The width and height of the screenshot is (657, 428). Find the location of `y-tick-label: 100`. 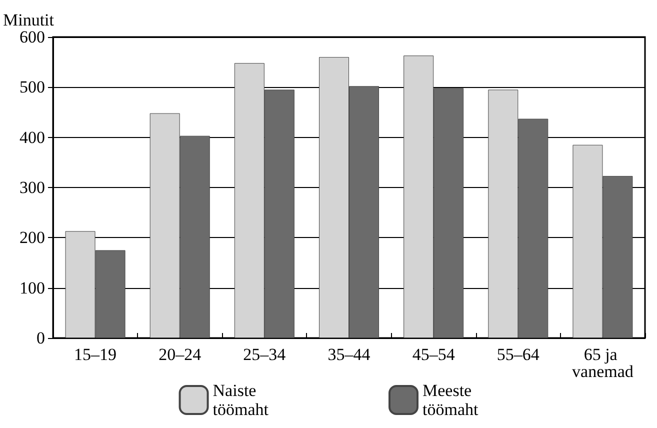

y-tick-label: 100 is located at coordinates (32, 288).